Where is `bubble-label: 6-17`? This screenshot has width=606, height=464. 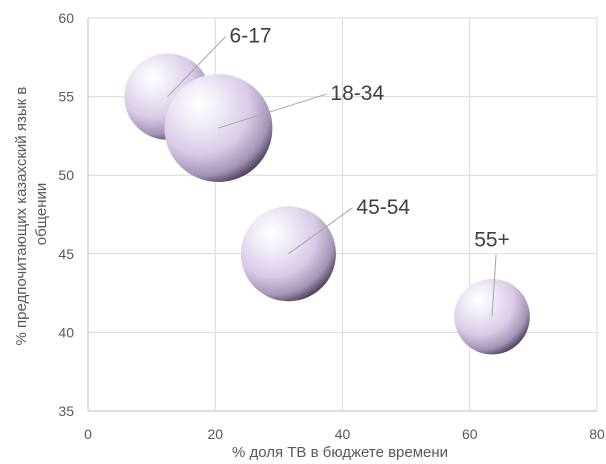
bubble-label: 6-17 is located at coordinates (251, 36).